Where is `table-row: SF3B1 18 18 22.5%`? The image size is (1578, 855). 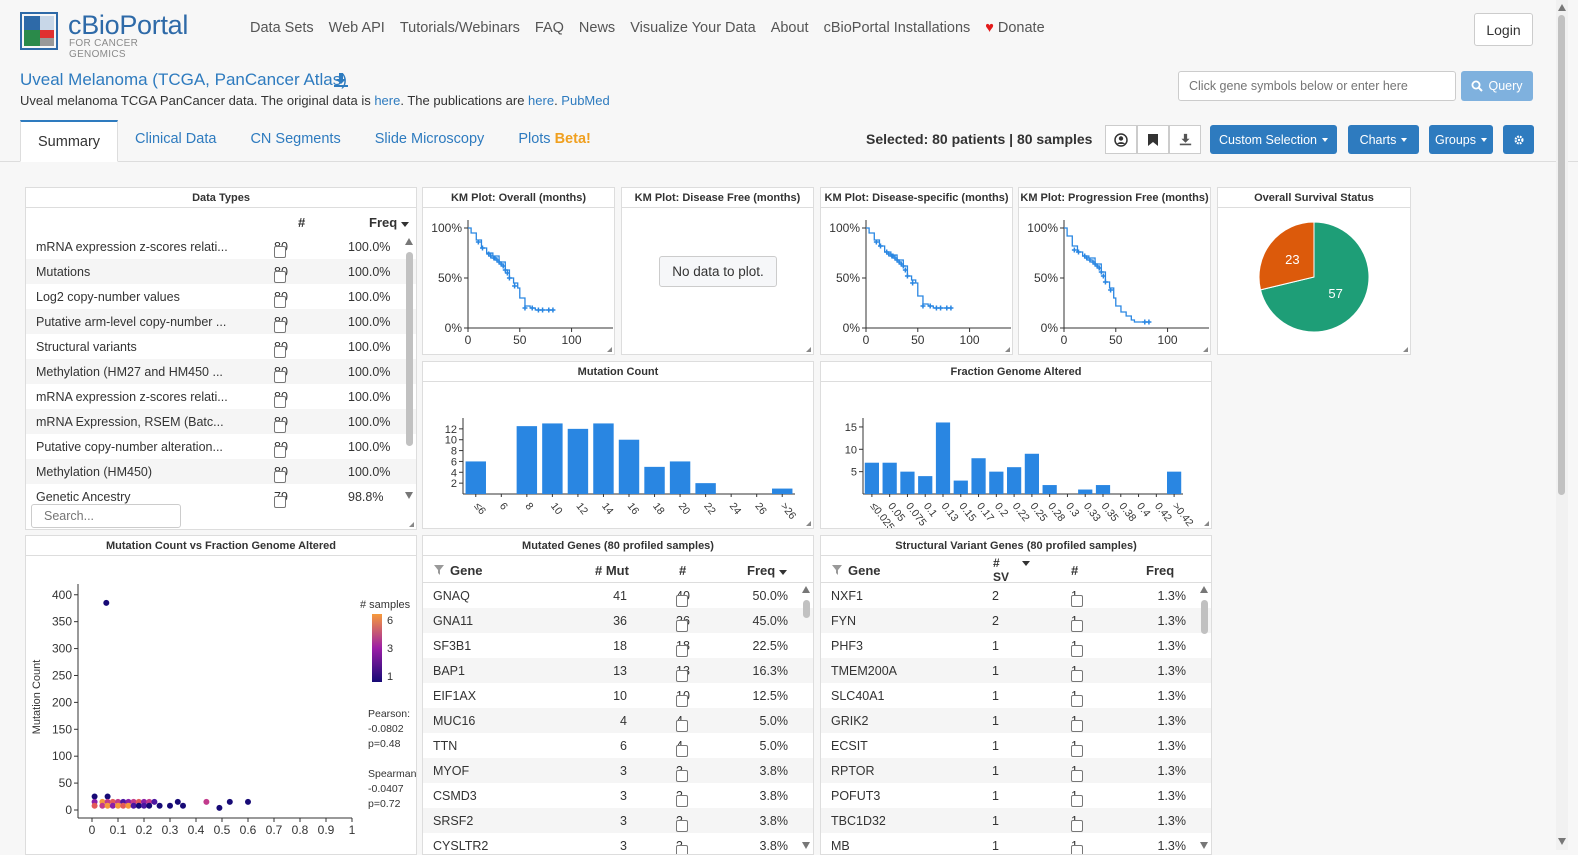
table-row: SF3B1 18 18 22.5% is located at coordinates (618, 645).